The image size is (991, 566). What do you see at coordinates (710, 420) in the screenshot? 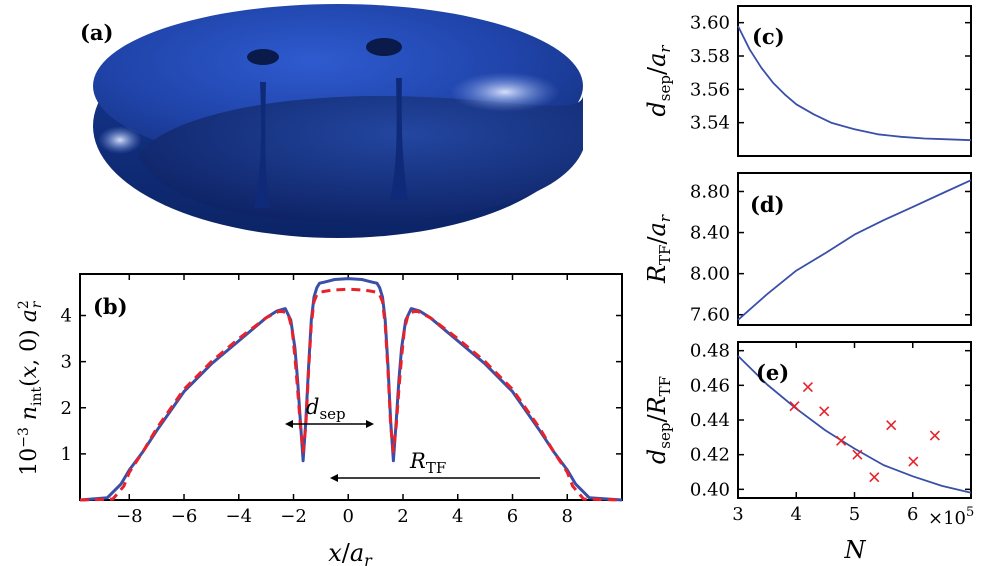
I see `y-tick-label: 0.44` at bounding box center [710, 420].